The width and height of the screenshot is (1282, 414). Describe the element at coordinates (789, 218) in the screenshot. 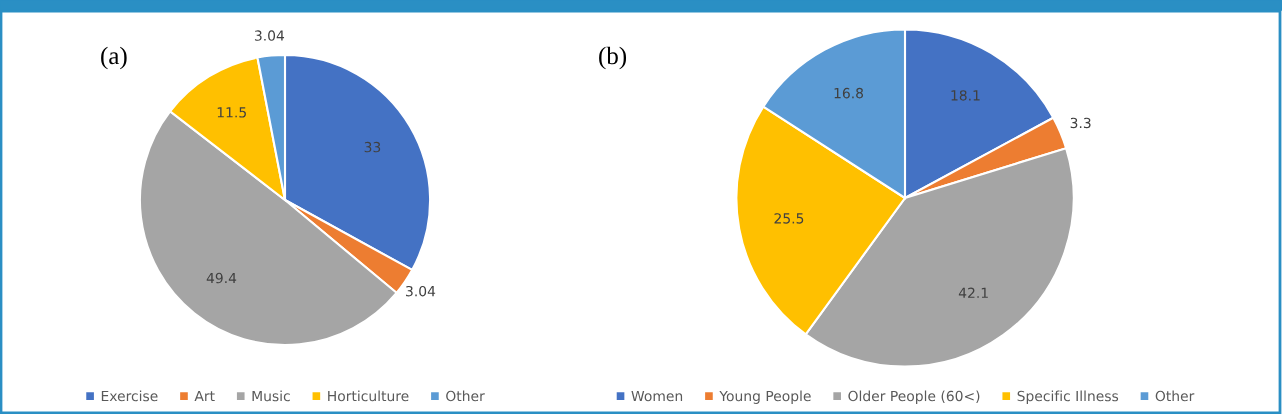

I see `data-label: 25.5` at that location.